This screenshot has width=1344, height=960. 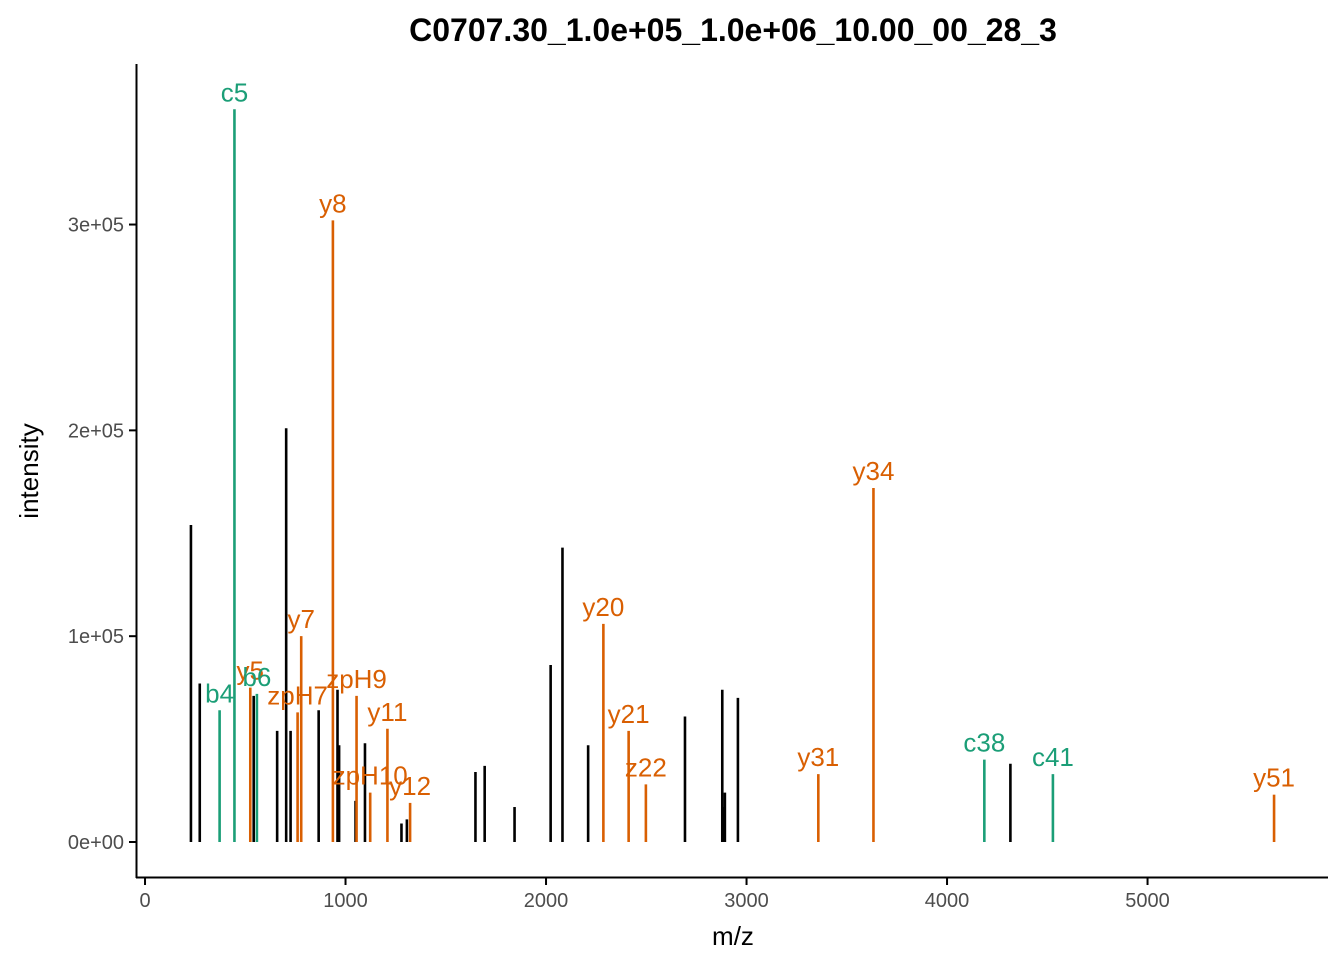 I want to click on peak-label: y51, so click(x=1274, y=778).